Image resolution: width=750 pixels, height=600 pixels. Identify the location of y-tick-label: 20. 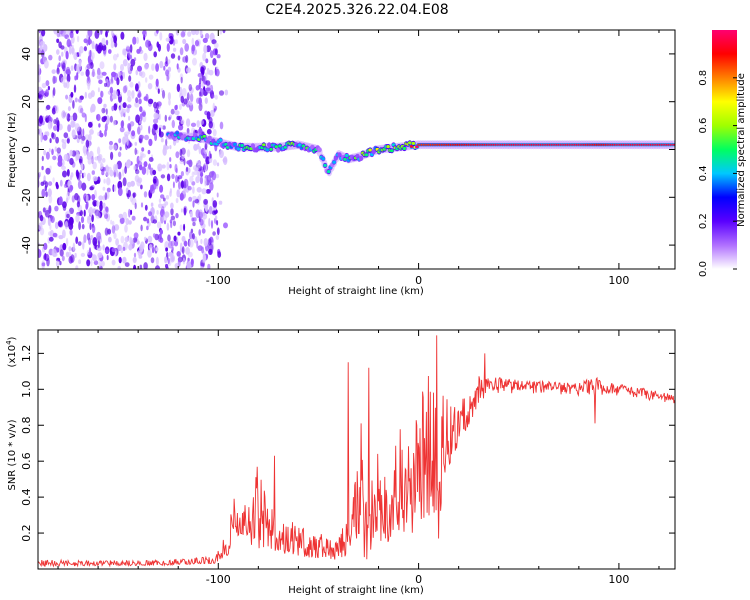
(26, 102).